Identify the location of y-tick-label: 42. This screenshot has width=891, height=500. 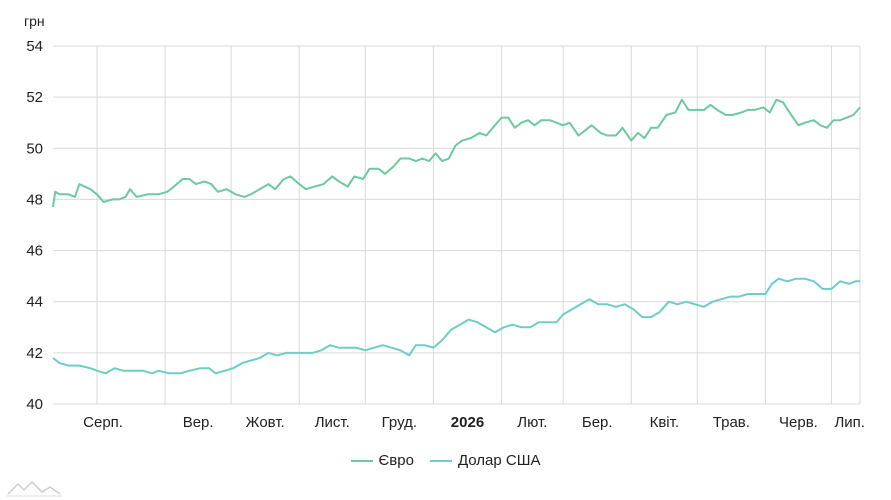
(34, 353).